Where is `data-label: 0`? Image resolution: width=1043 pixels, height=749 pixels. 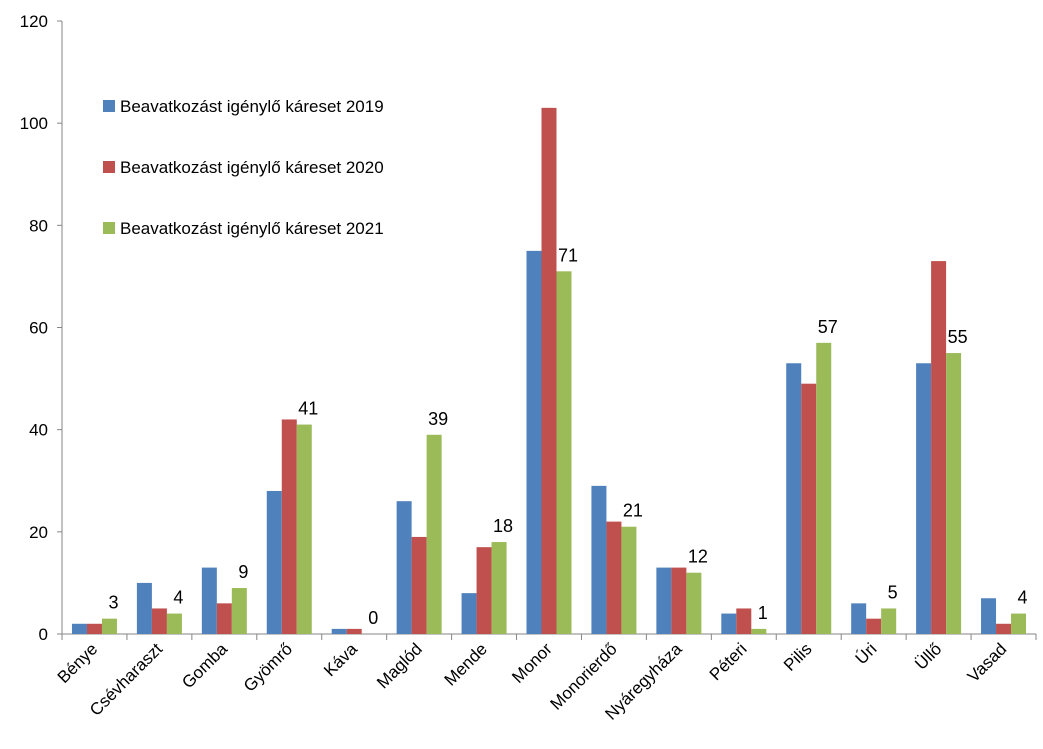
data-label: 0 is located at coordinates (373, 618).